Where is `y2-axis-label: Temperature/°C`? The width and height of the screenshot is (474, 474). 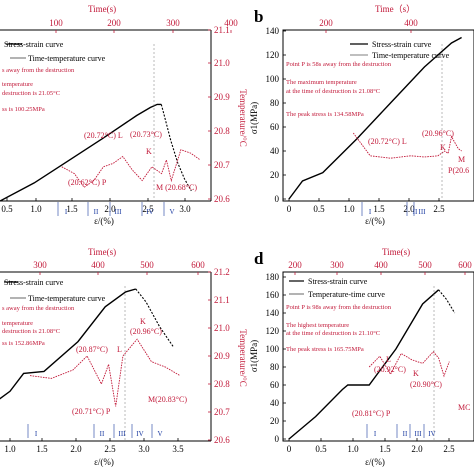 y2-axis-label: Temperature/°C is located at coordinates (243, 117).